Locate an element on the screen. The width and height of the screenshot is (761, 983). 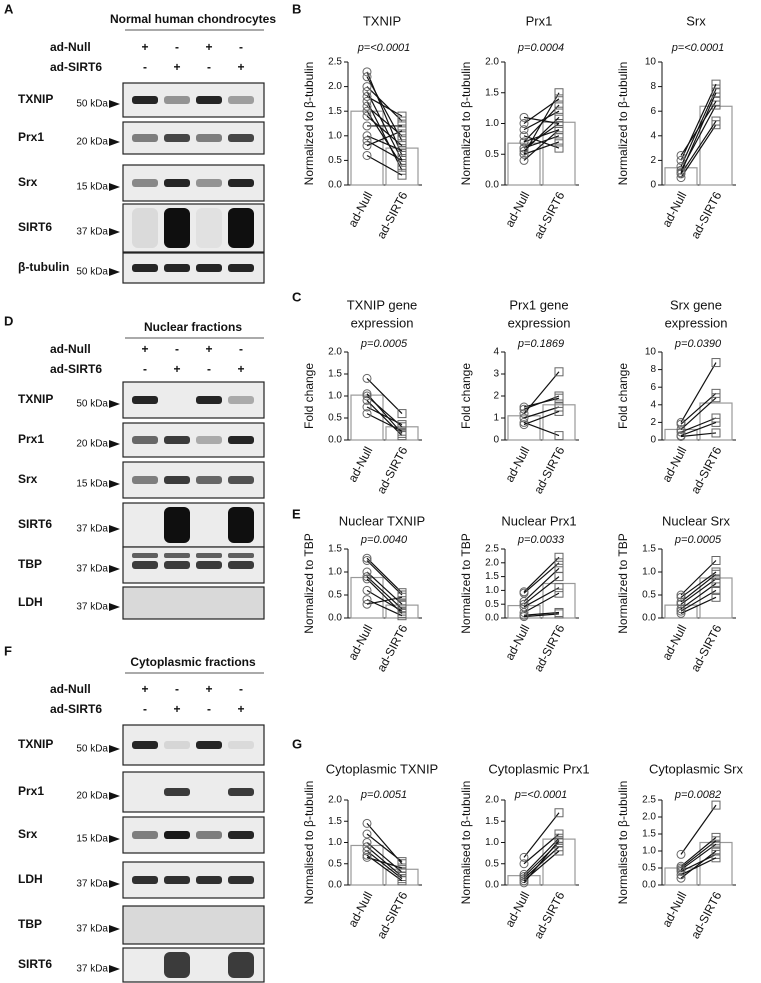
p-value: p=<0.0001 is located at coordinates (541, 795).